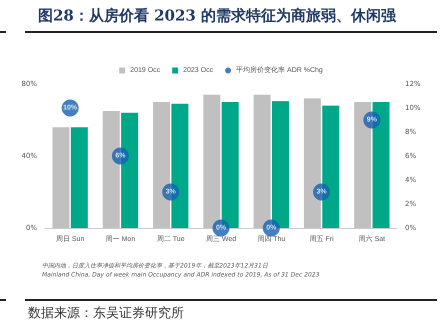 This screenshot has height=324, width=442. What do you see at coordinates (79, 177) in the screenshot?
I see `bar` at bounding box center [79, 177].